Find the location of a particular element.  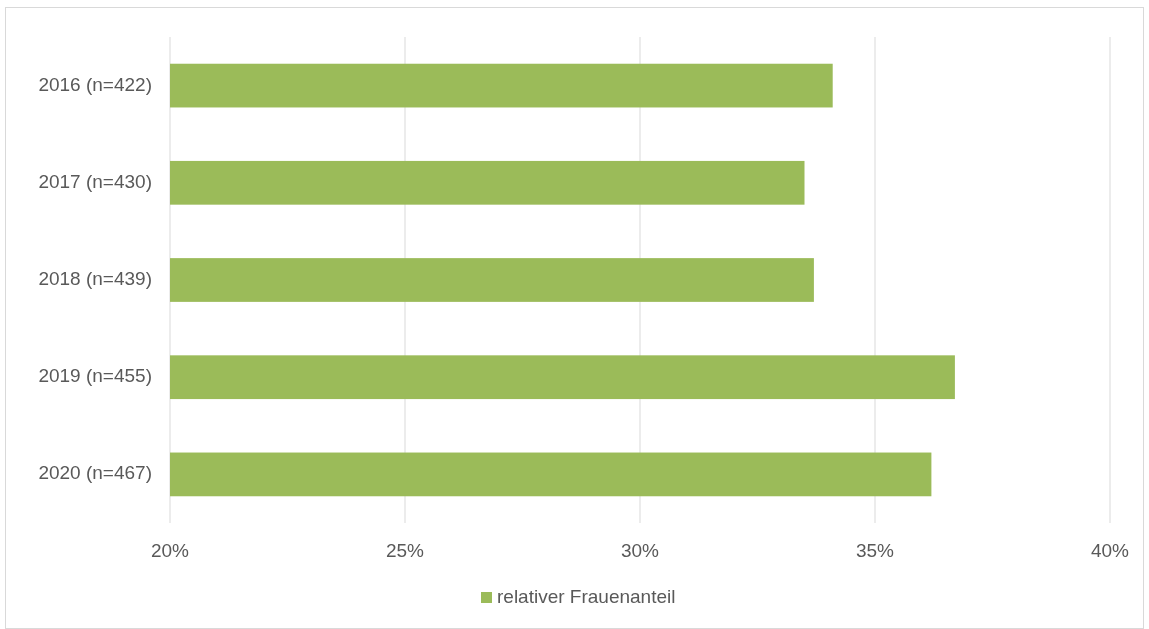

y-tick-label: 2020 (n=467) is located at coordinates (95, 473).